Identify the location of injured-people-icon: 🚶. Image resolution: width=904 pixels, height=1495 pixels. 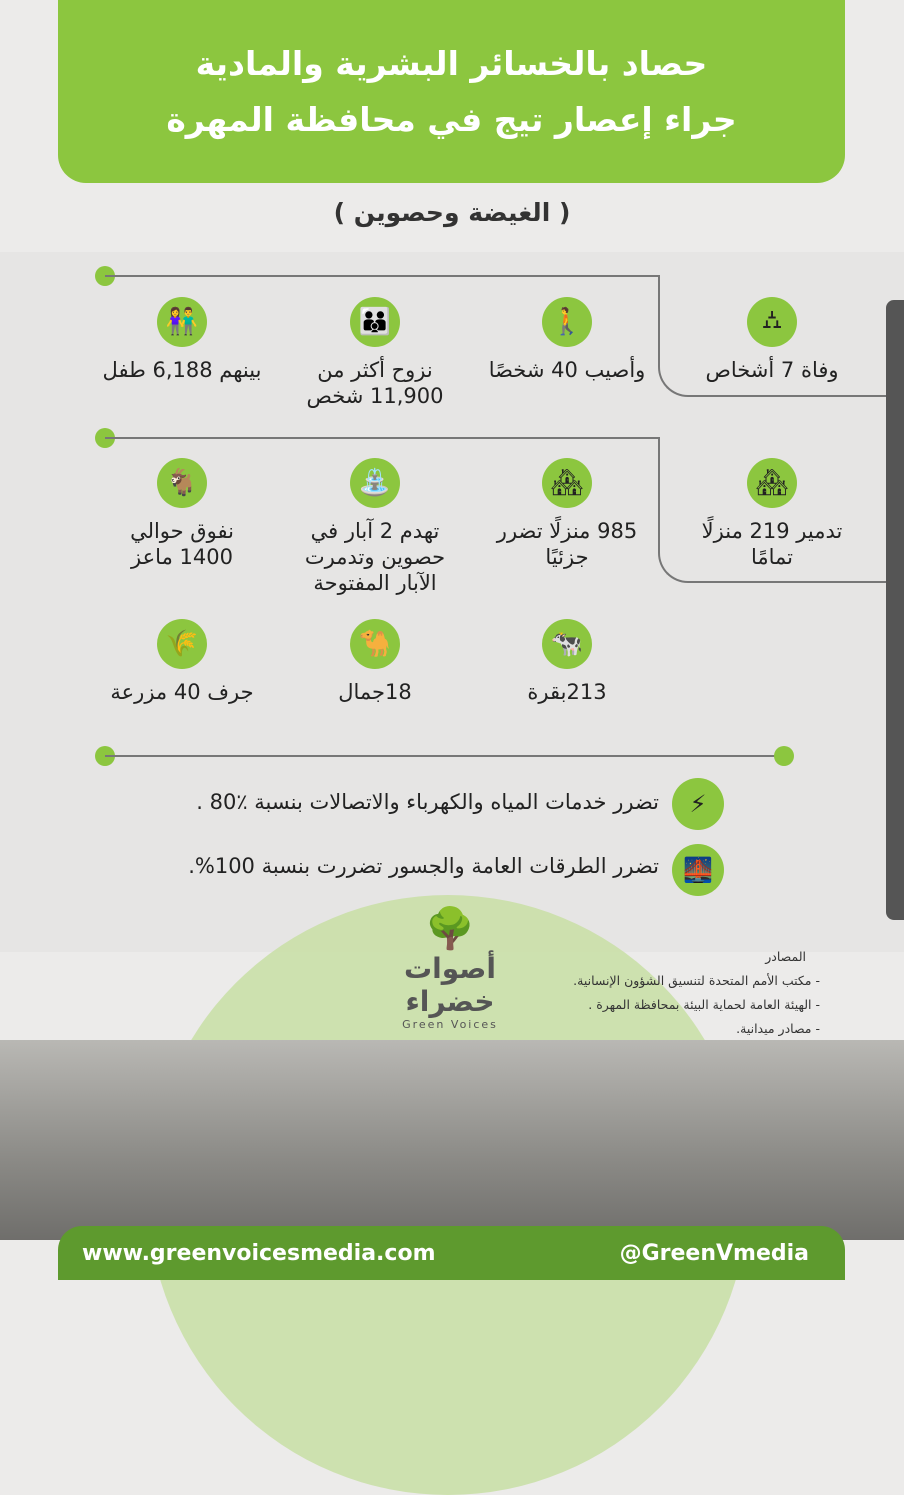
(567, 322).